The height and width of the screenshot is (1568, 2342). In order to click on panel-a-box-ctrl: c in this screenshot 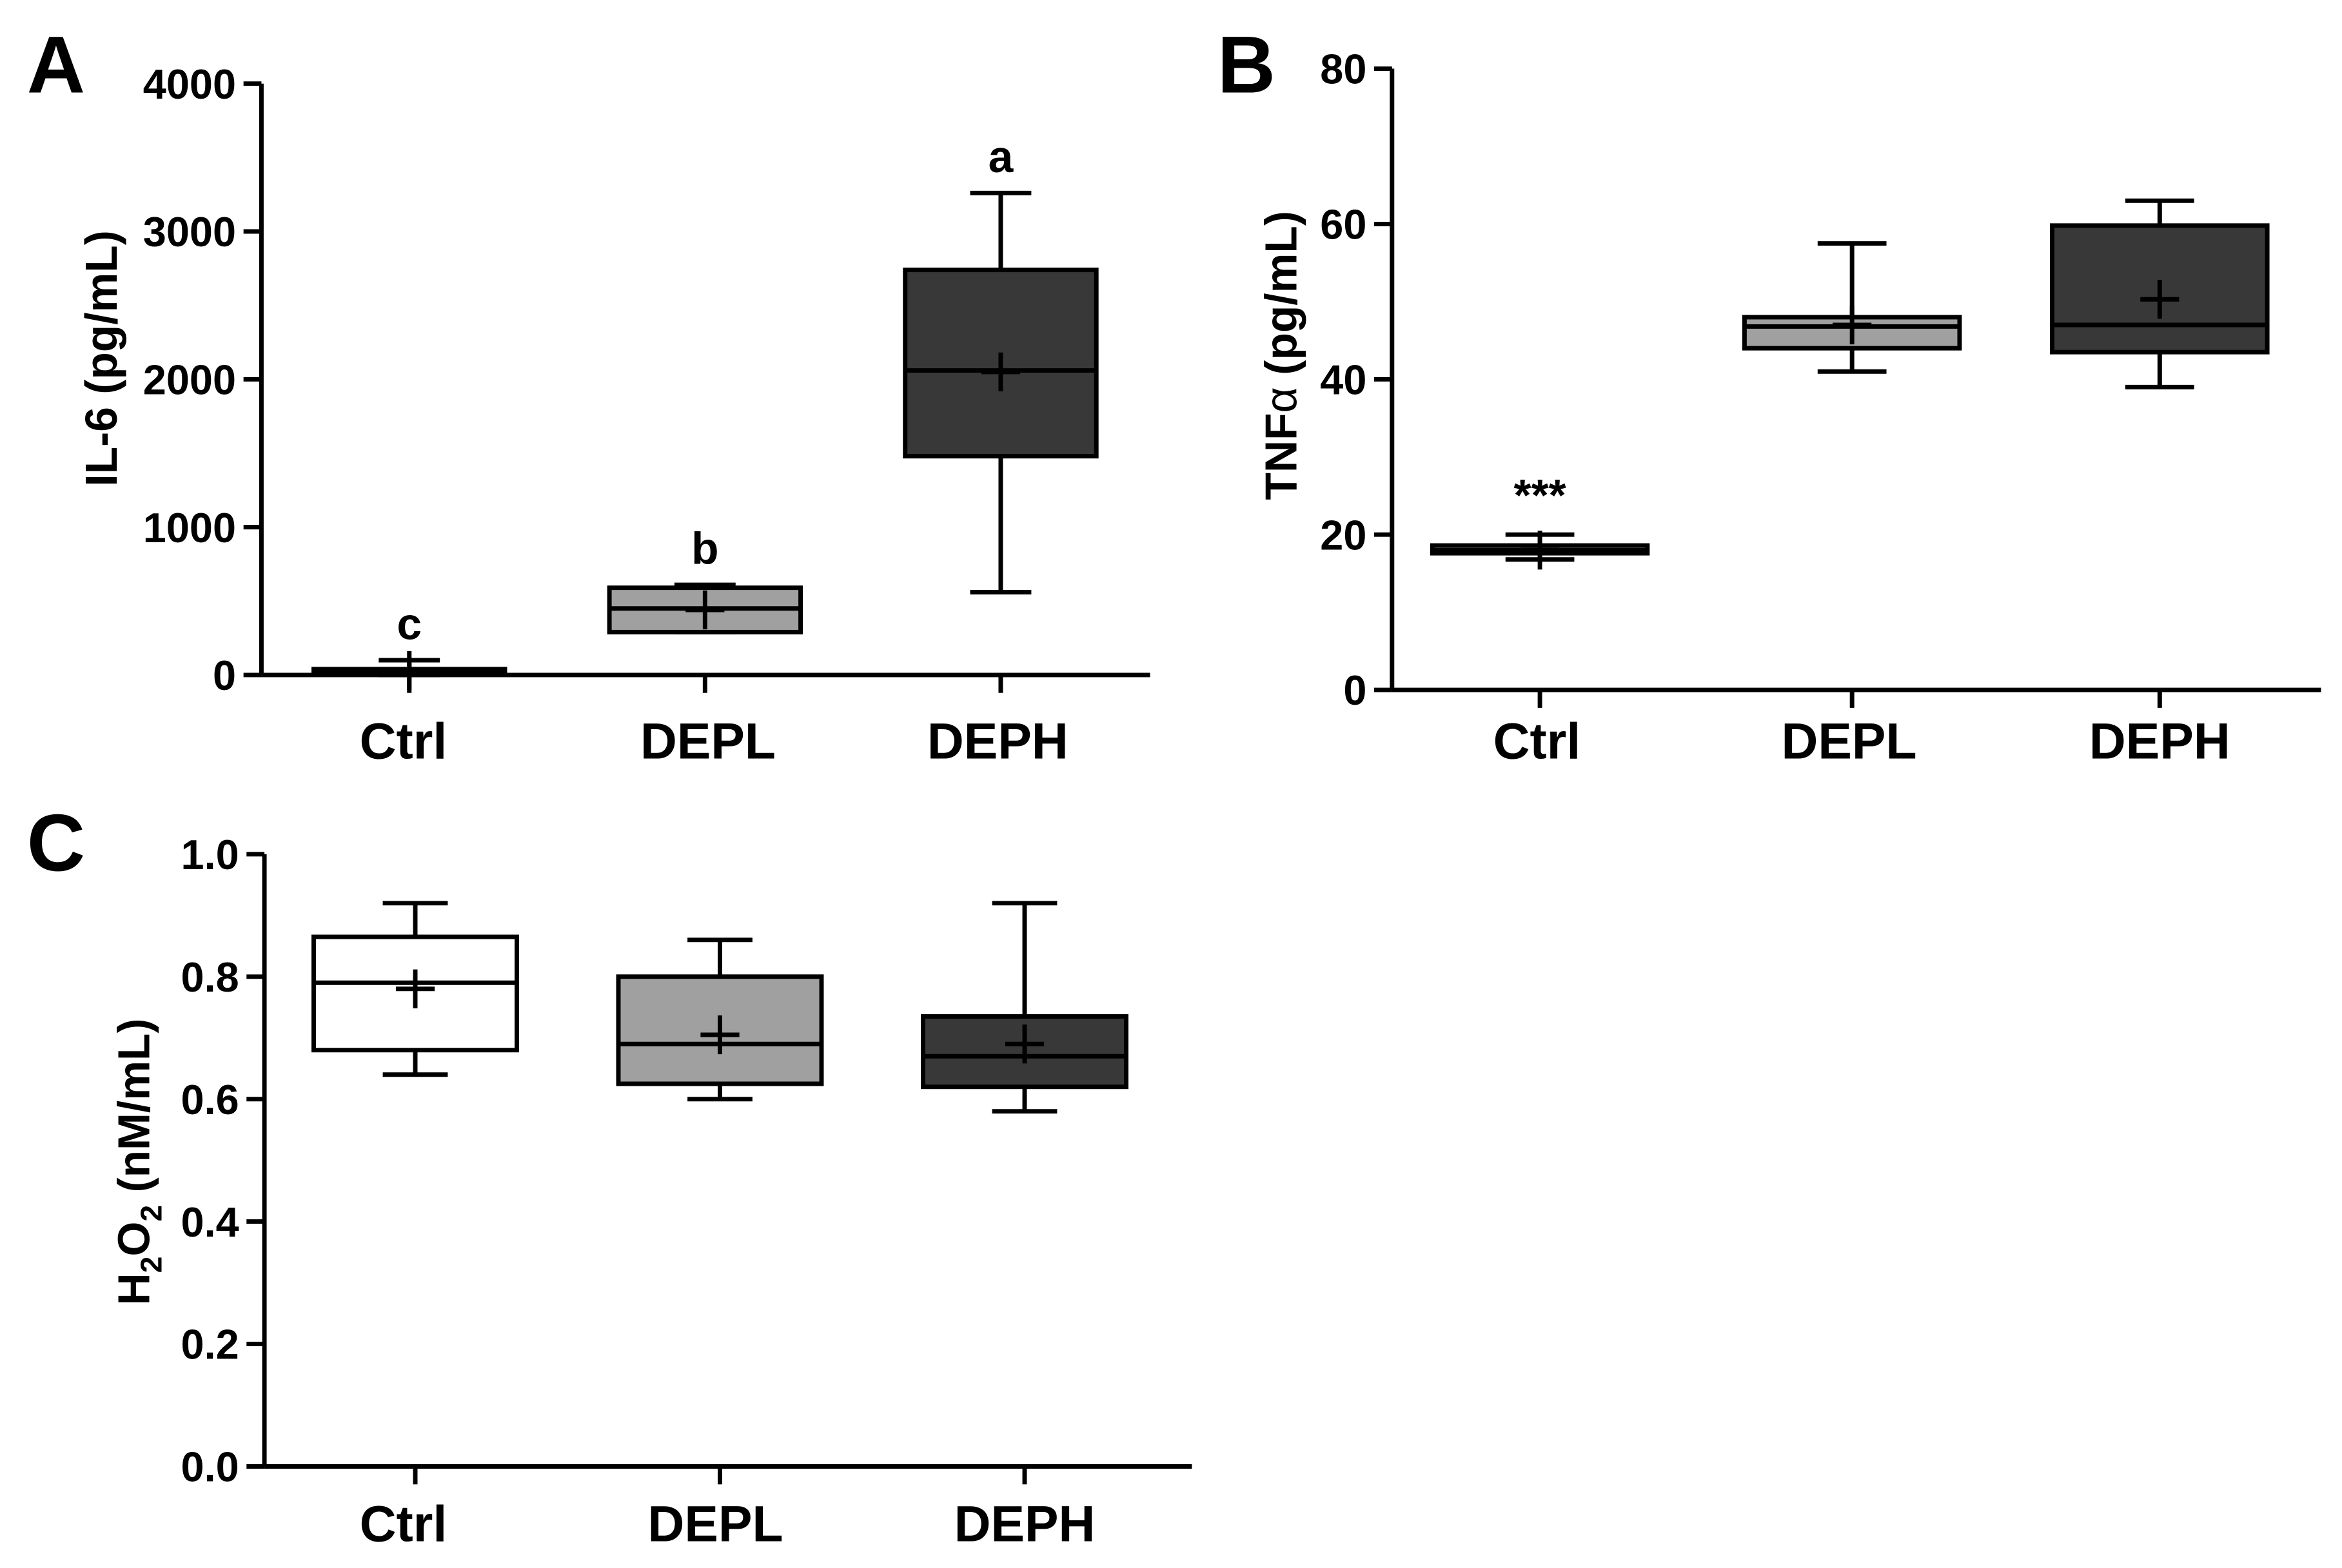, I will do `click(409, 645)`.